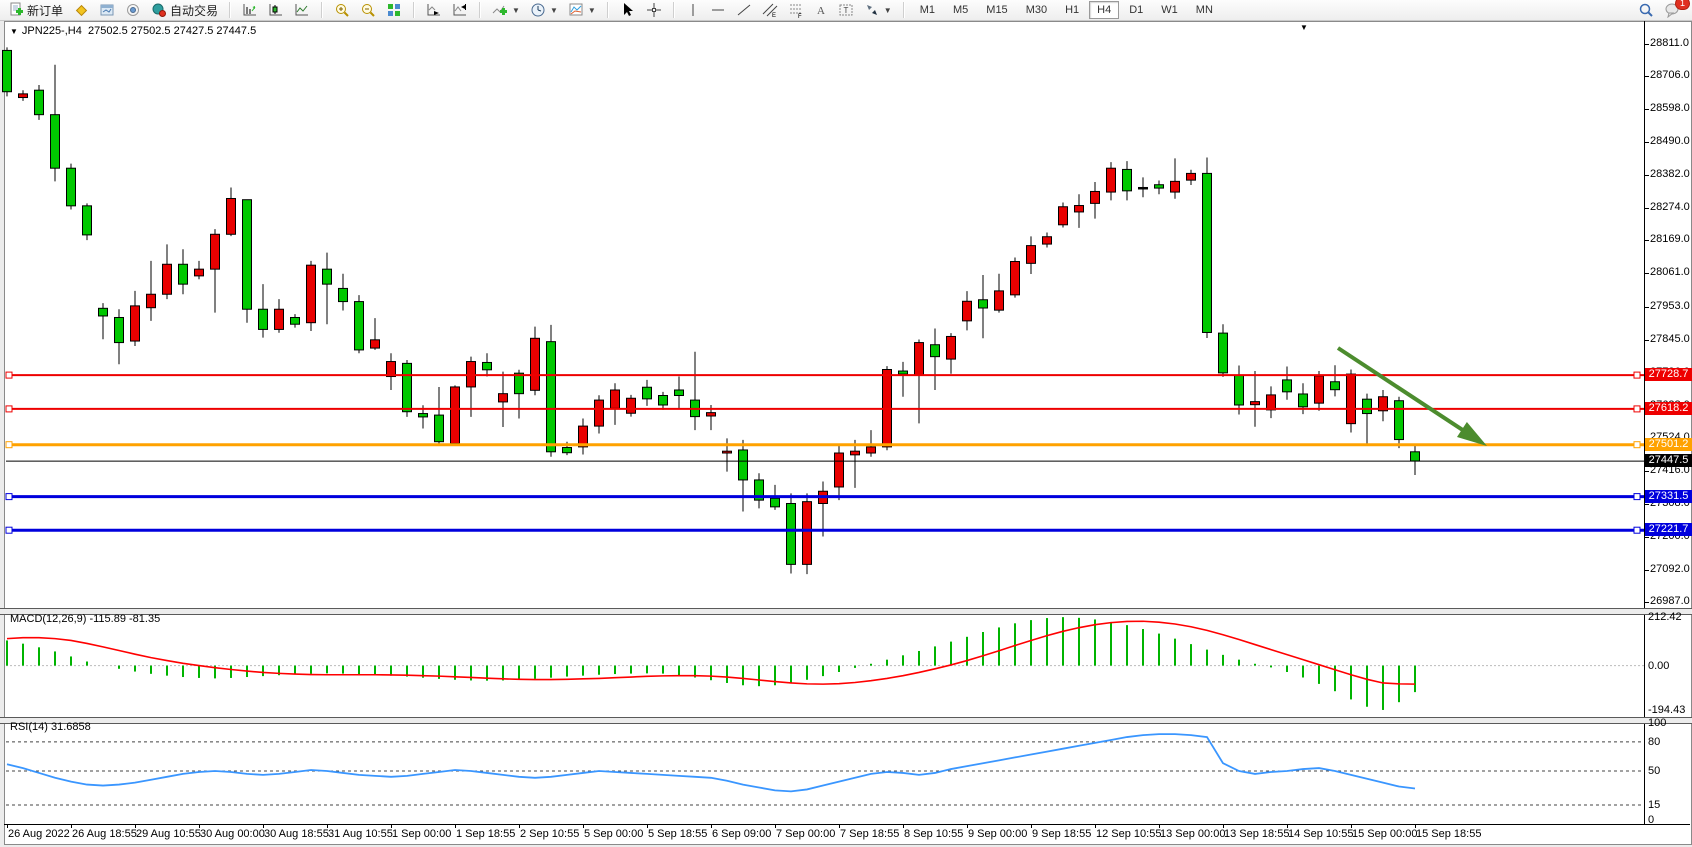 The width and height of the screenshot is (1692, 847). I want to click on alerts-button, so click(133, 10).